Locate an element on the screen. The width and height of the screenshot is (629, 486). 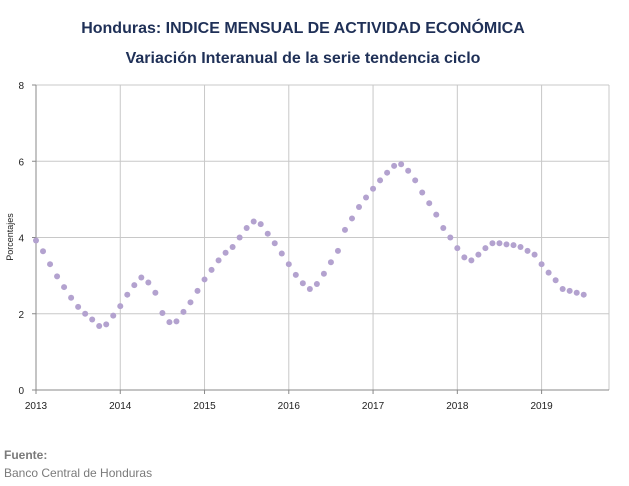
x-tick-label: 2018 is located at coordinates (457, 406).